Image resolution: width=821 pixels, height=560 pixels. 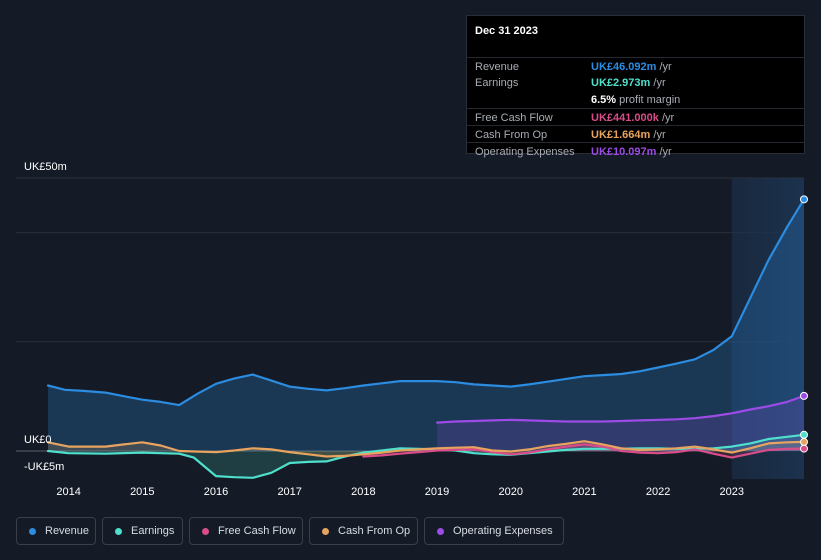 I want to click on x-axis: 2014 2015 2016 2017 2018 2019 2020 2021 2022 2023, so click(x=400, y=492).